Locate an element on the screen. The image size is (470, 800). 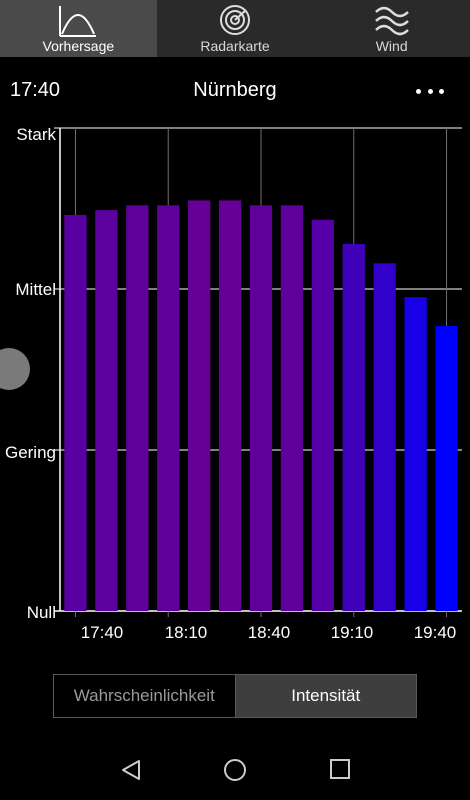
tab-radarkarte-label: Radarkarte is located at coordinates (235, 46).